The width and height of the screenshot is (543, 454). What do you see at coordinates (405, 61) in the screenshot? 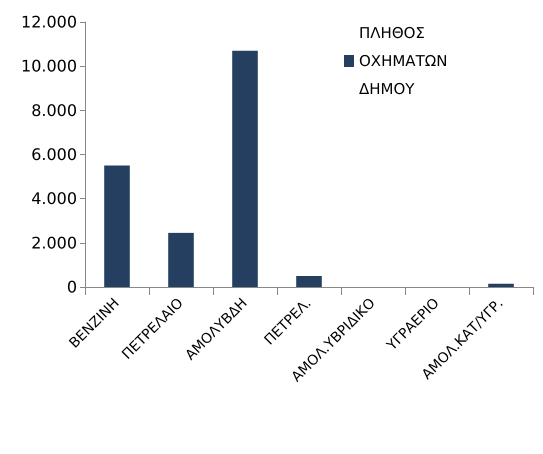
I see `legend-label: ΠΛΗΘΟΣ ΟΧΗΜΑΤΩΝ ΔΗΜΟΥ` at bounding box center [405, 61].